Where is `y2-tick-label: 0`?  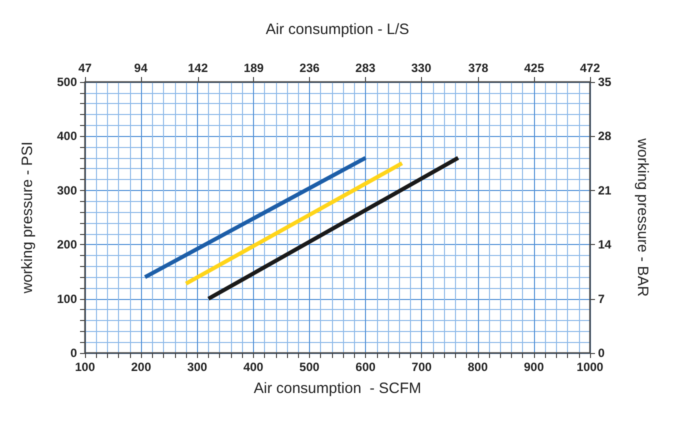 y2-tick-label: 0 is located at coordinates (601, 353).